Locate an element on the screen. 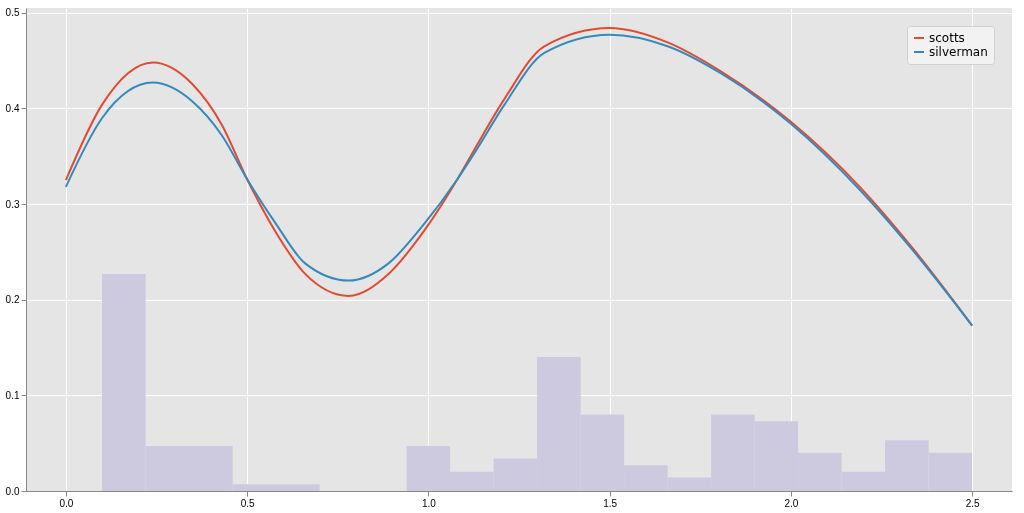 The height and width of the screenshot is (513, 1024). y-tick-label: 0.5 is located at coordinates (12, 13).